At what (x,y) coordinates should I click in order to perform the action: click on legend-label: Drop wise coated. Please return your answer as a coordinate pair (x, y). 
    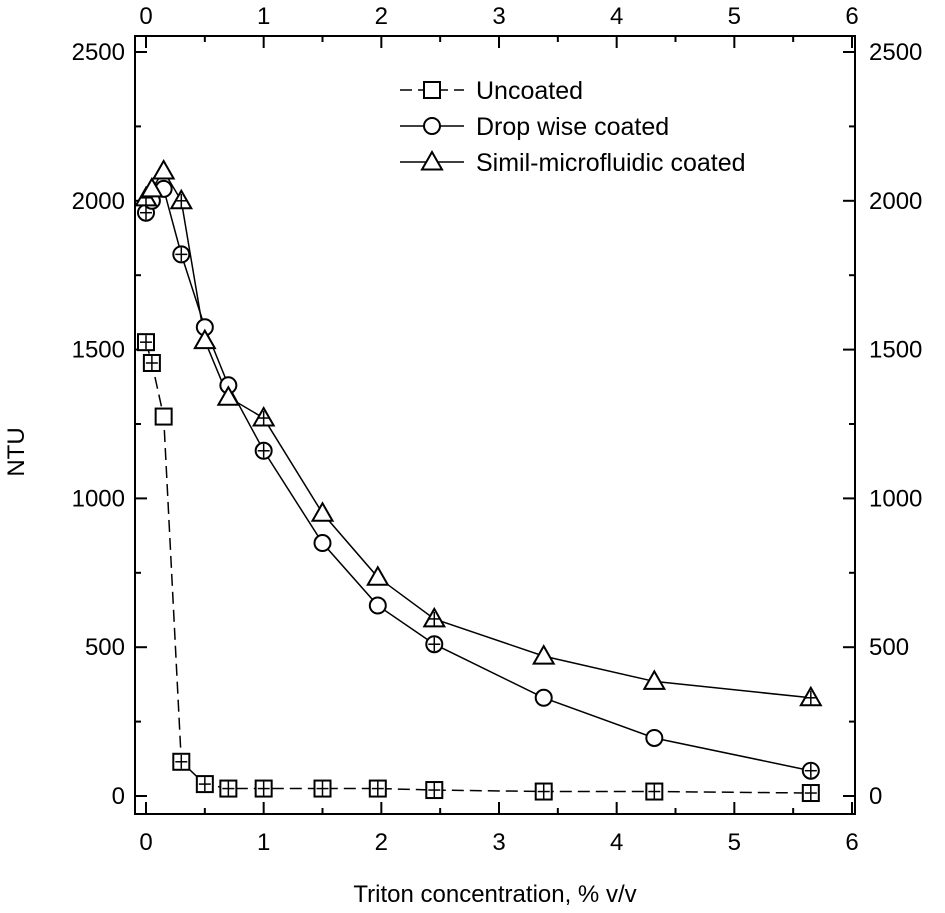
    Looking at the image, I should click on (572, 127).